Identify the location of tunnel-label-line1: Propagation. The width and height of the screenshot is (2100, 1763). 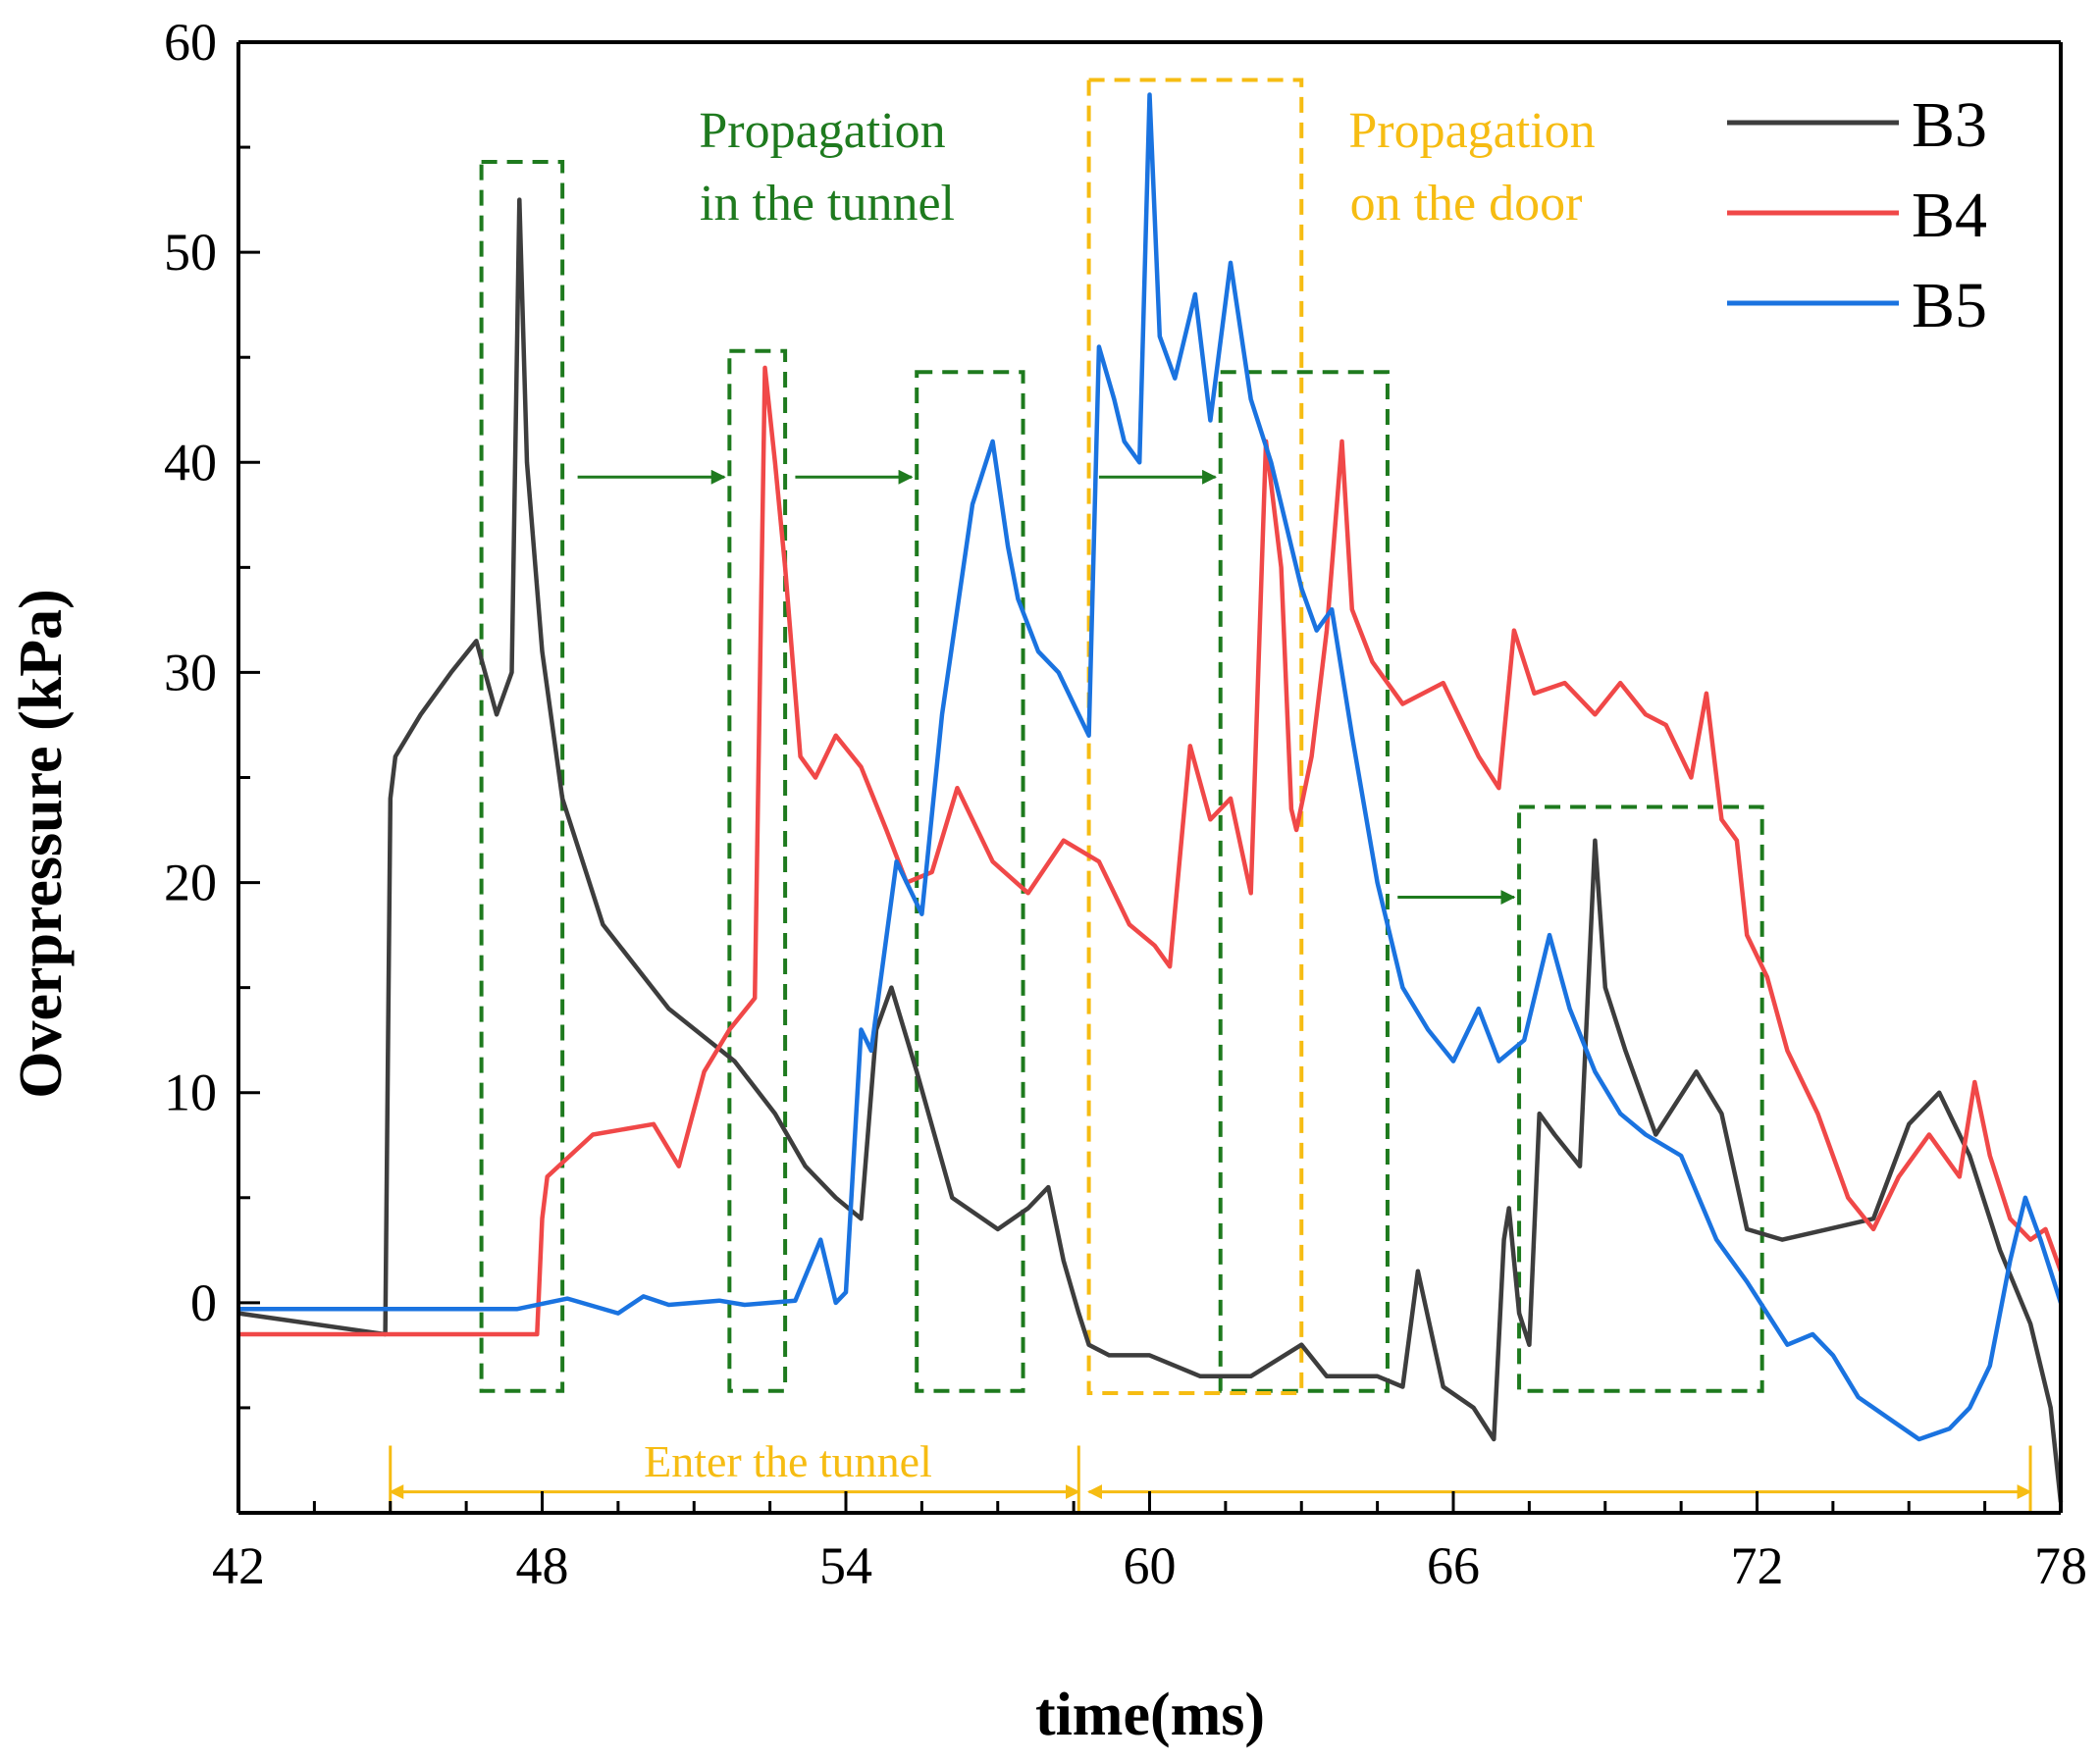
(822, 131).